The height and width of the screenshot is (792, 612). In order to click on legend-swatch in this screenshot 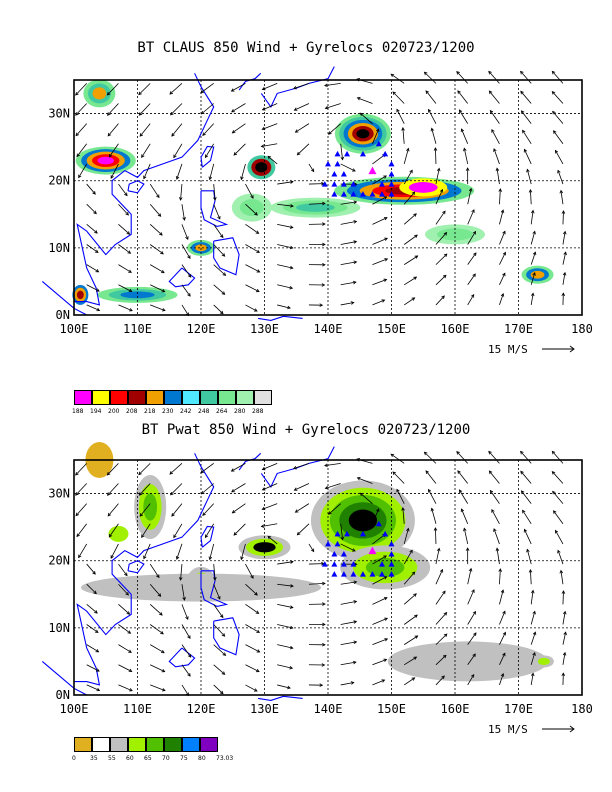, I will do `click(101, 744)`.